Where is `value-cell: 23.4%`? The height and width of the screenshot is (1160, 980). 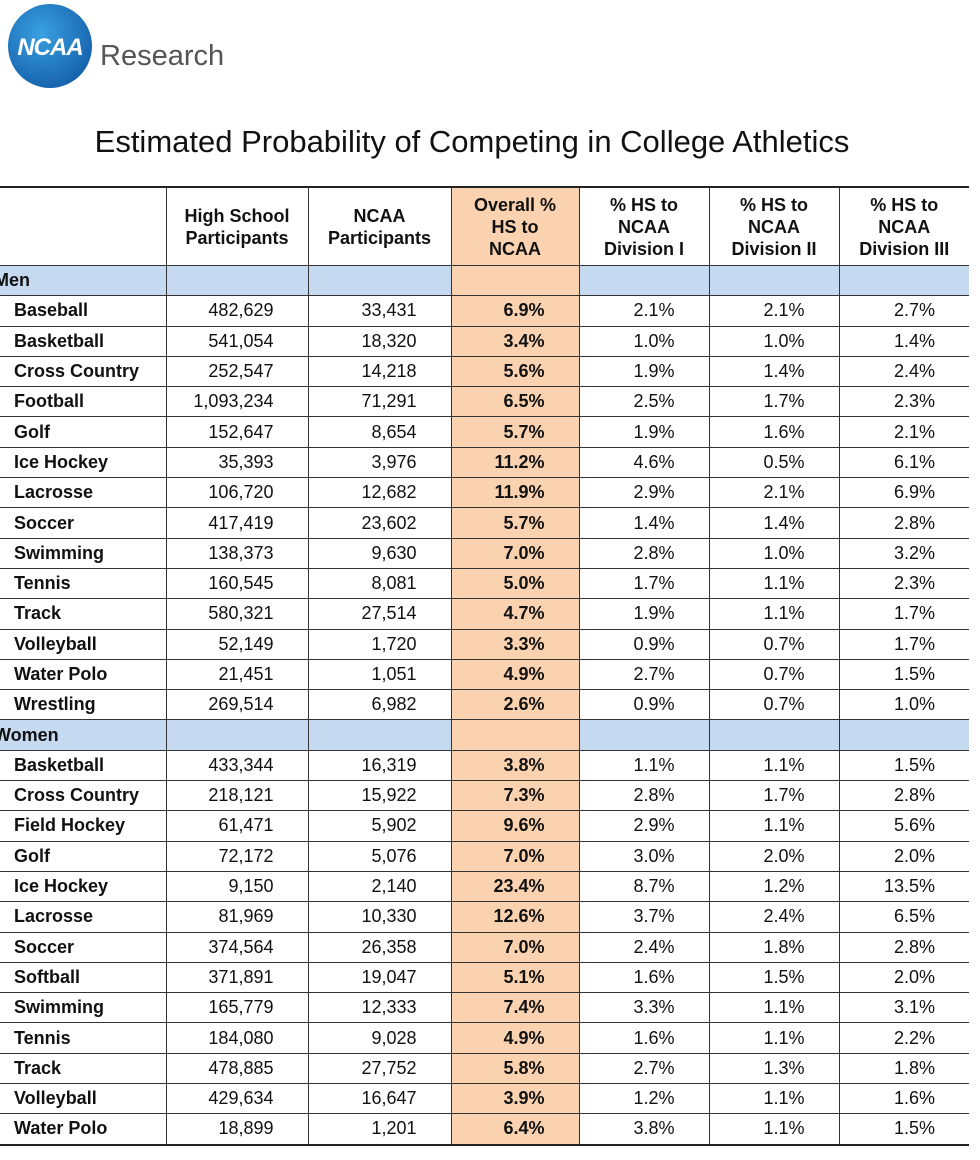 value-cell: 23.4% is located at coordinates (515, 886).